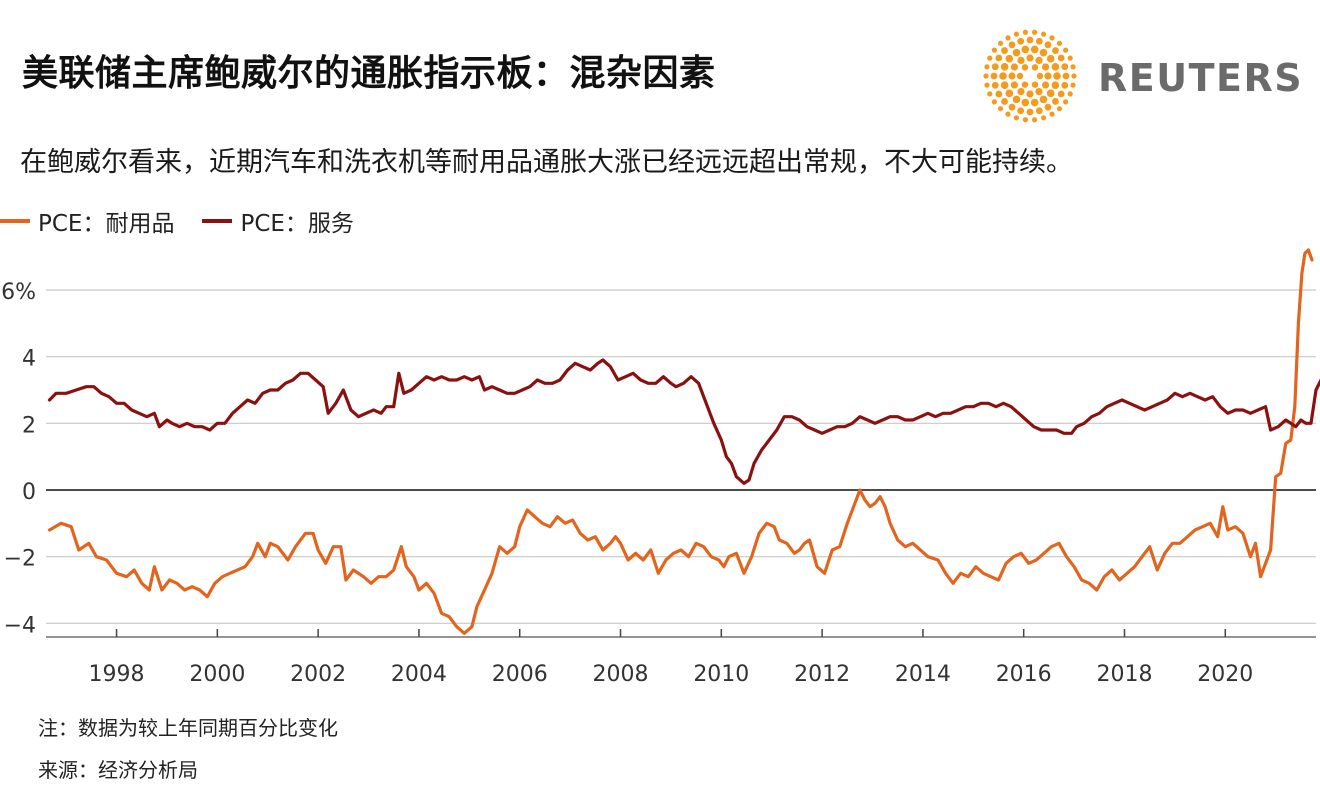 This screenshot has width=1320, height=800. I want to click on y-tick-label: −4, so click(20, 625).